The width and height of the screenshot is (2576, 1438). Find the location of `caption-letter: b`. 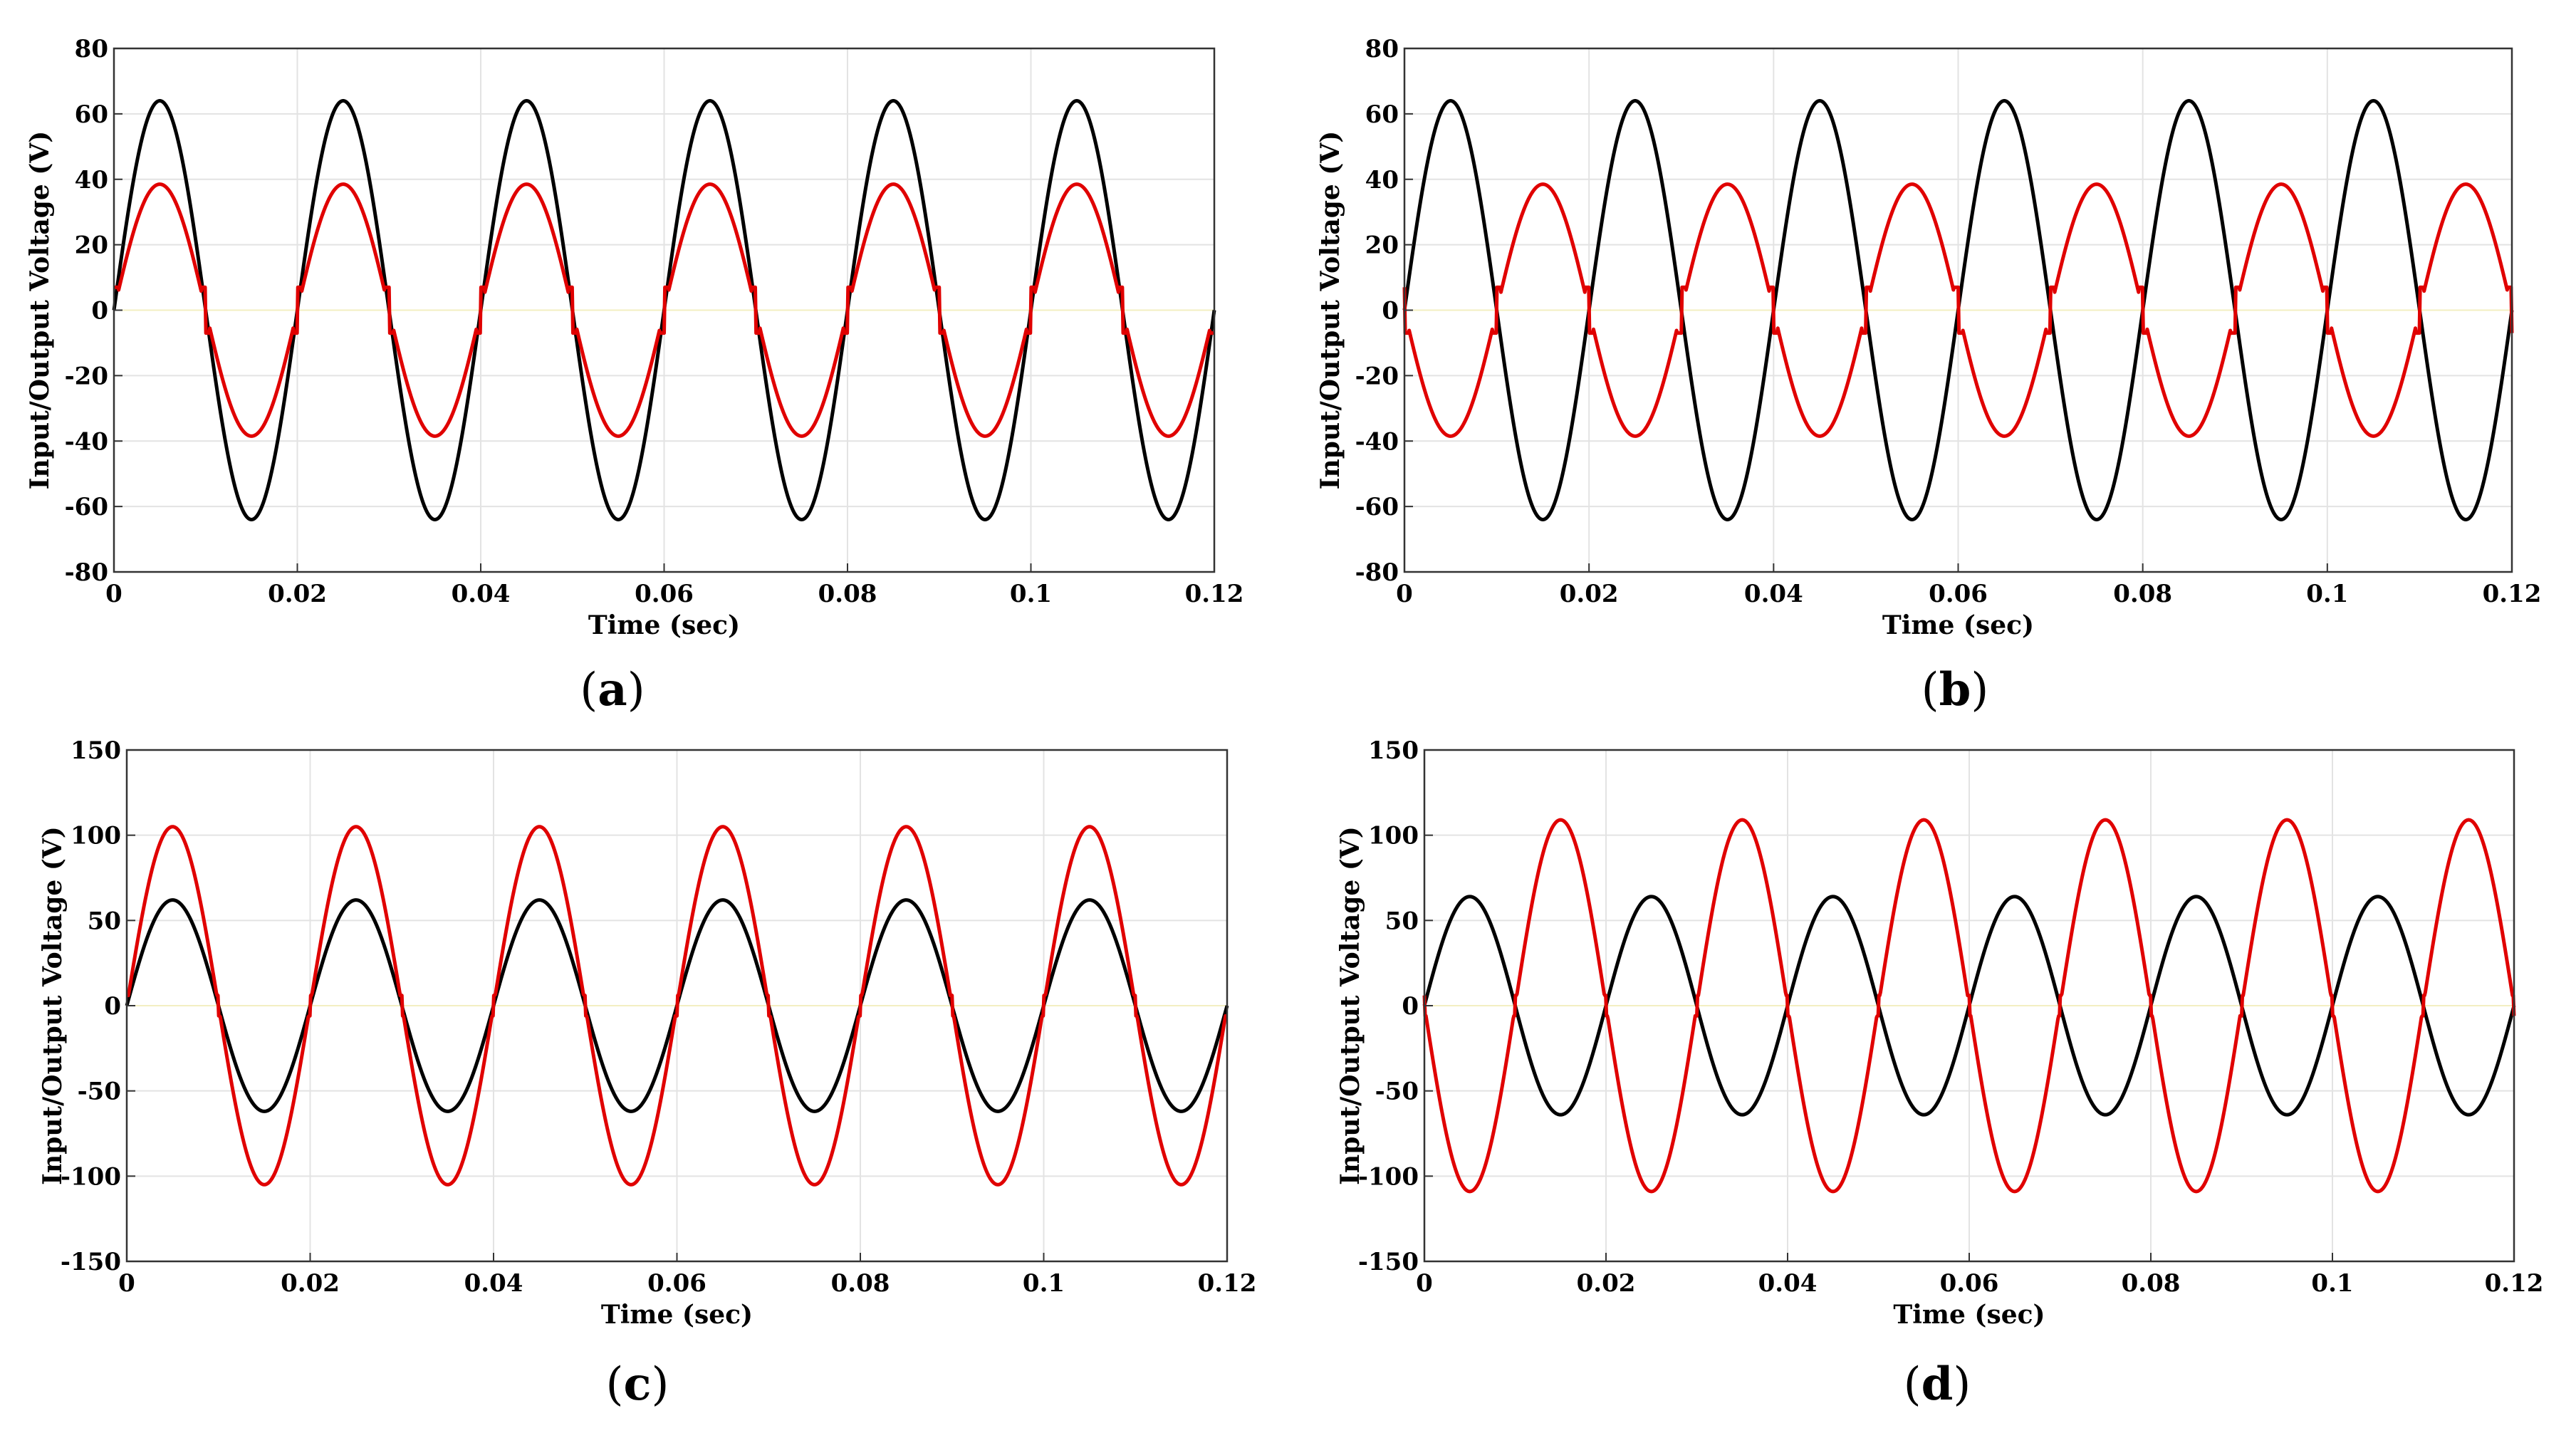

caption-letter: b is located at coordinates (1955, 690).